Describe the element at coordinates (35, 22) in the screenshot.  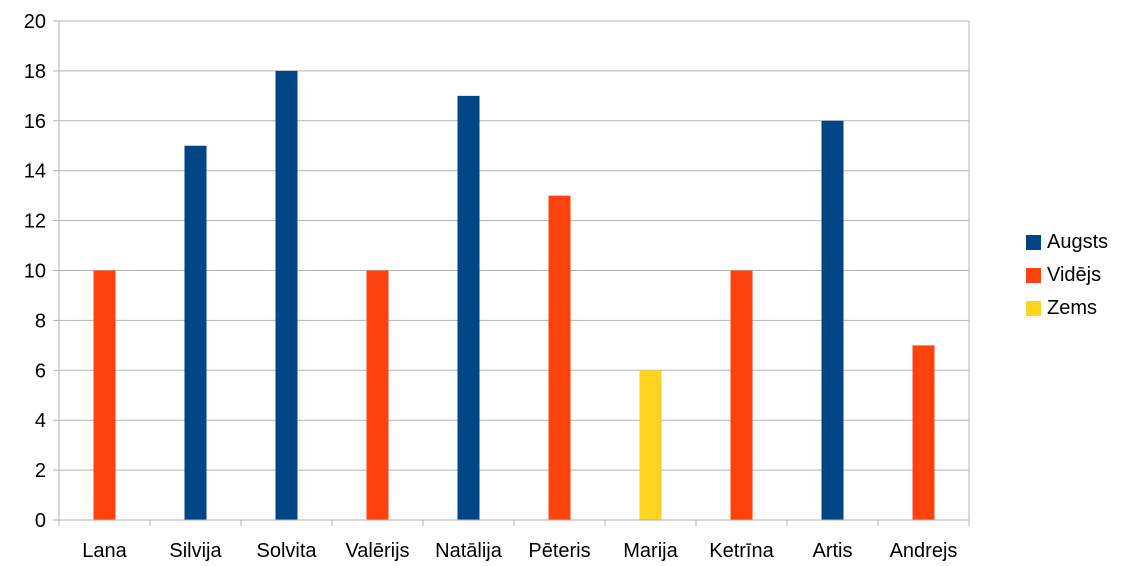
I see `y-tick-label: 20` at that location.